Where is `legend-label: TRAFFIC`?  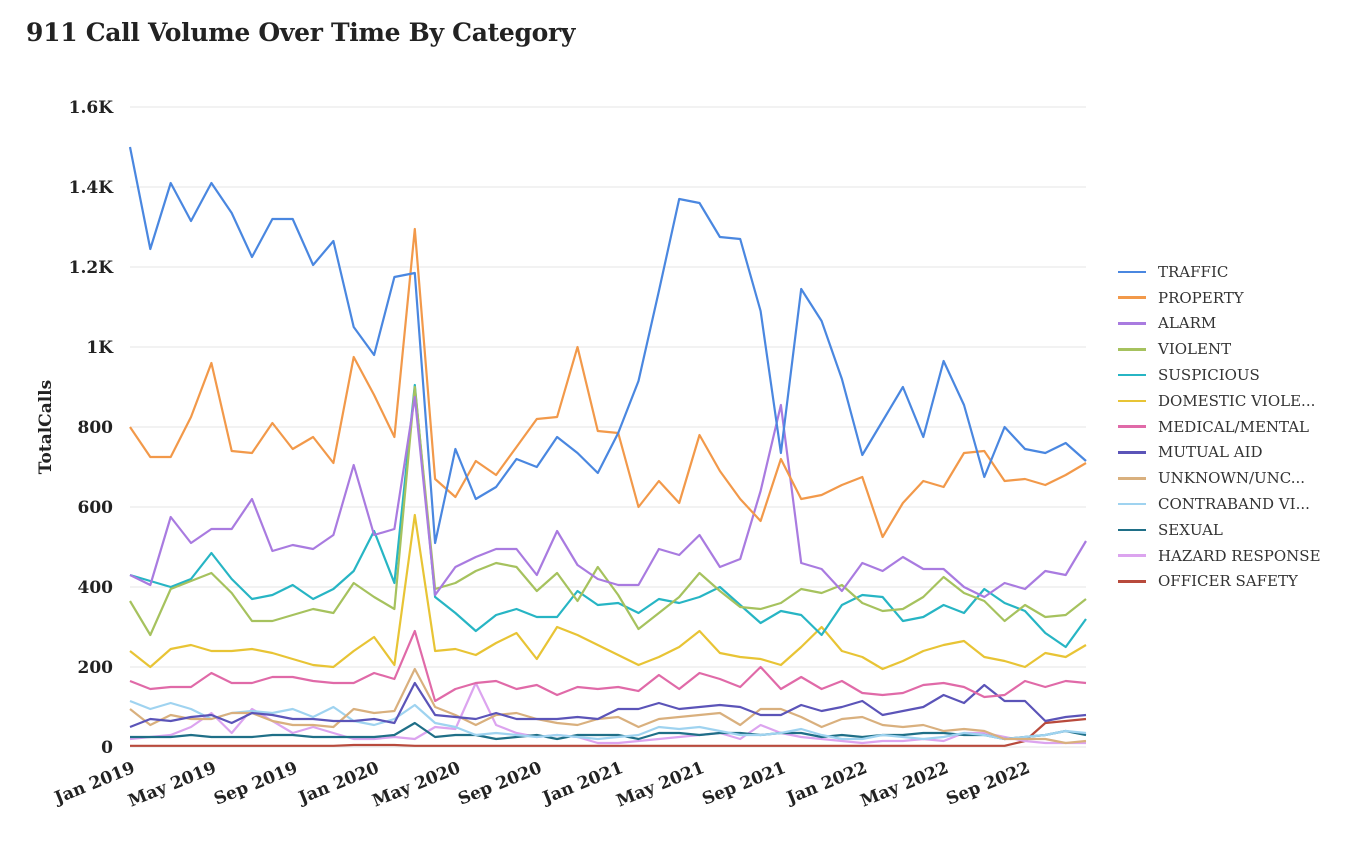
legend-label: TRAFFIC is located at coordinates (1193, 271).